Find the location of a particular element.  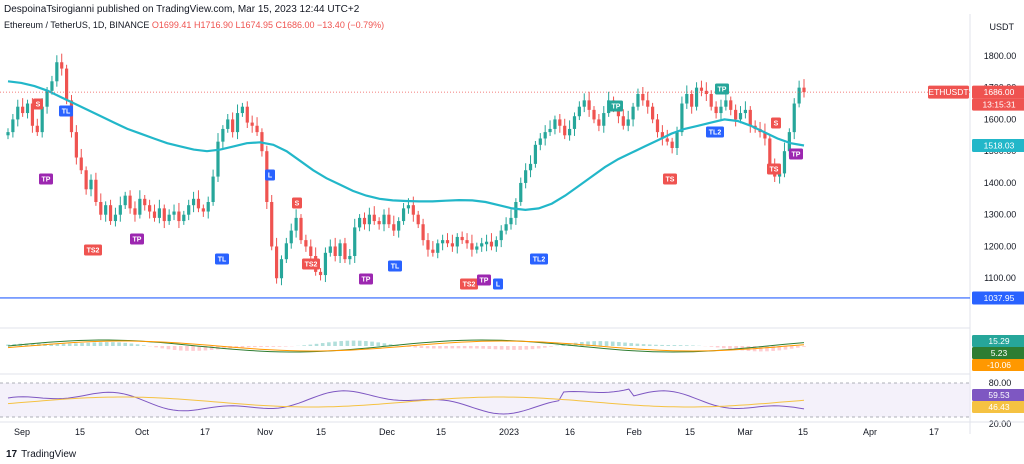

rsi-upper-label: 80.00 is located at coordinates (1000, 383).